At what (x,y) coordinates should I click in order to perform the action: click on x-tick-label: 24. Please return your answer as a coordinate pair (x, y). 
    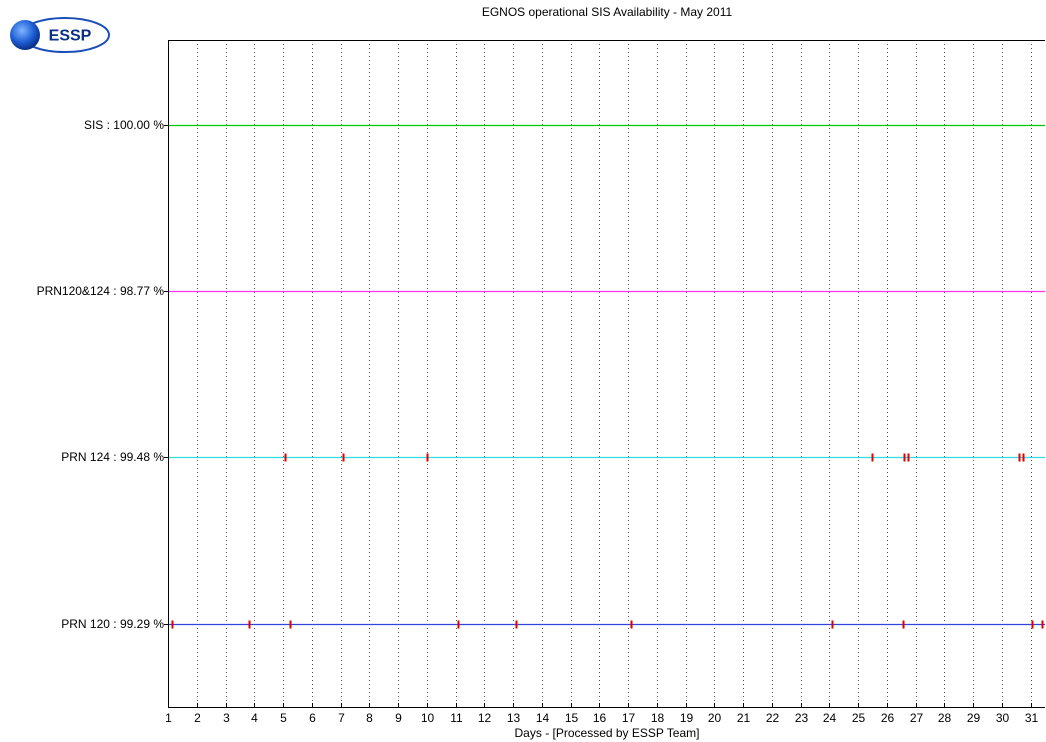
    Looking at the image, I should click on (830, 718).